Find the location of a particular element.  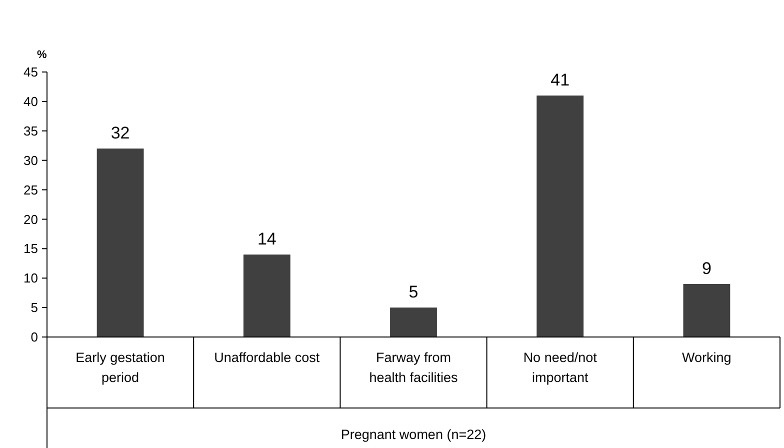

y-tick-label: 35 is located at coordinates (31, 130).